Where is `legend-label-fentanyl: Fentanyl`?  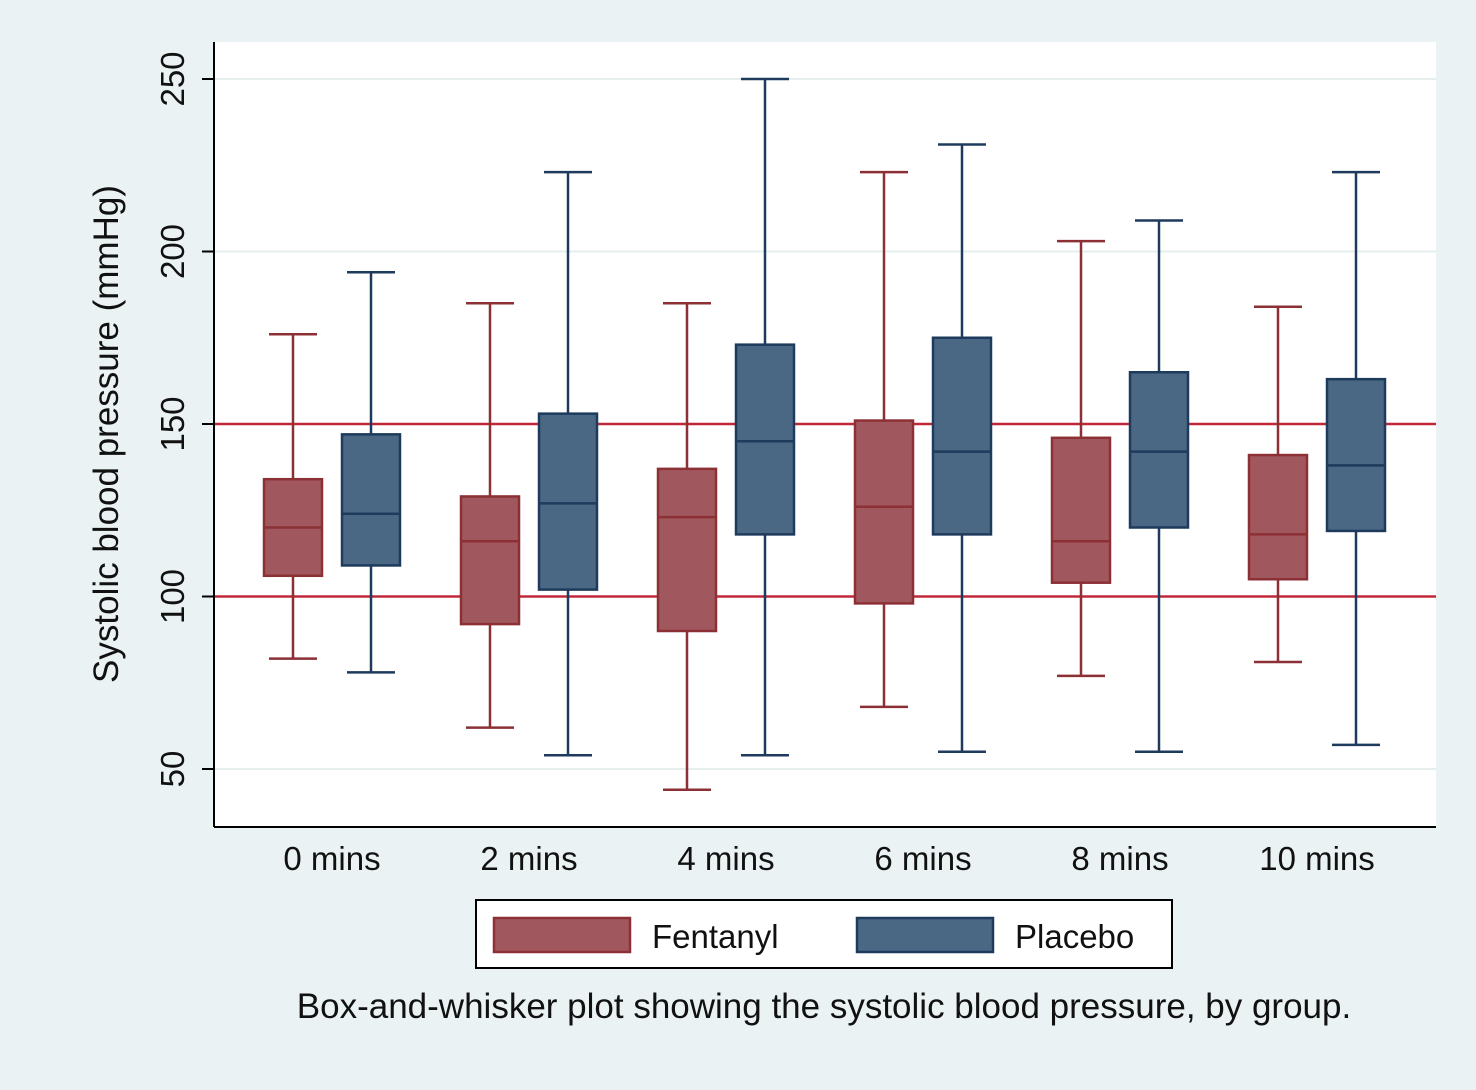
legend-label-fentanyl: Fentanyl is located at coordinates (715, 936).